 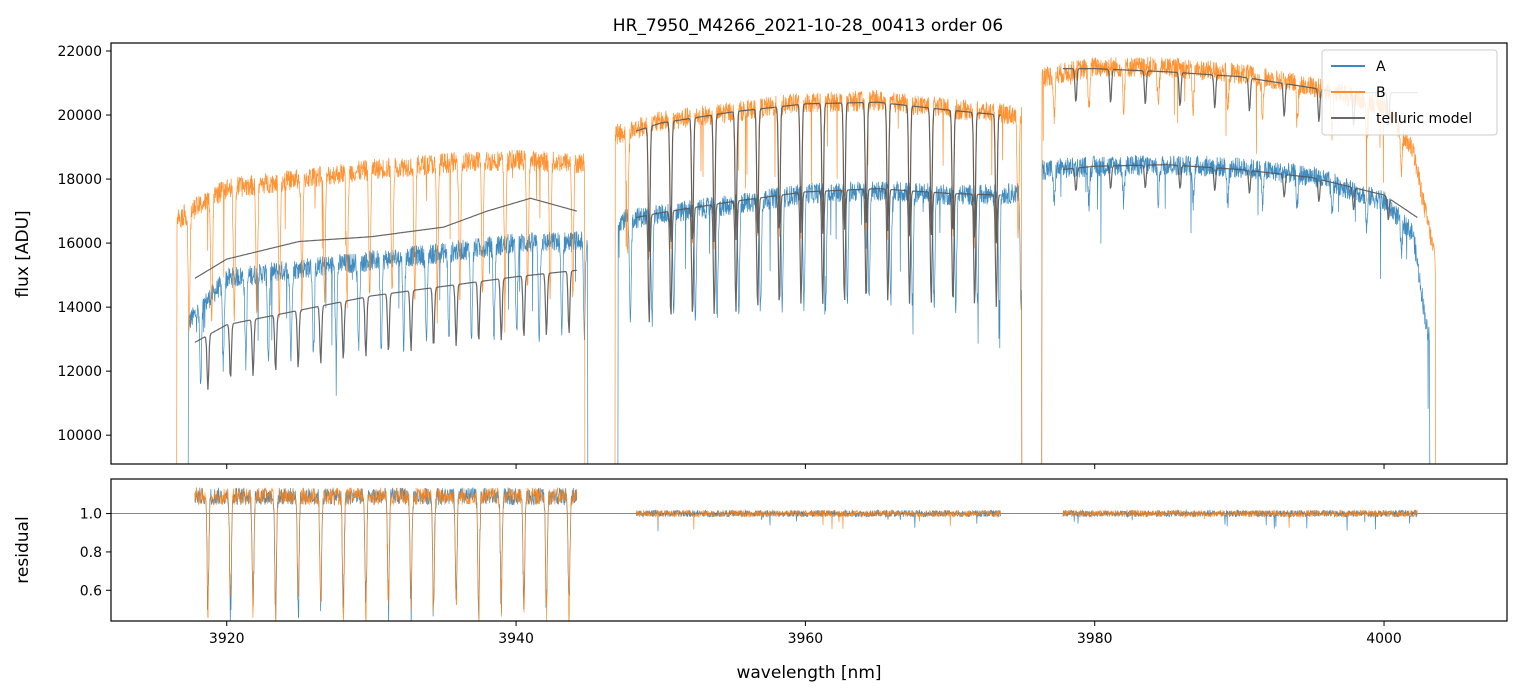 I want to click on x-axis-label: wavelength [nm], so click(x=808, y=673).